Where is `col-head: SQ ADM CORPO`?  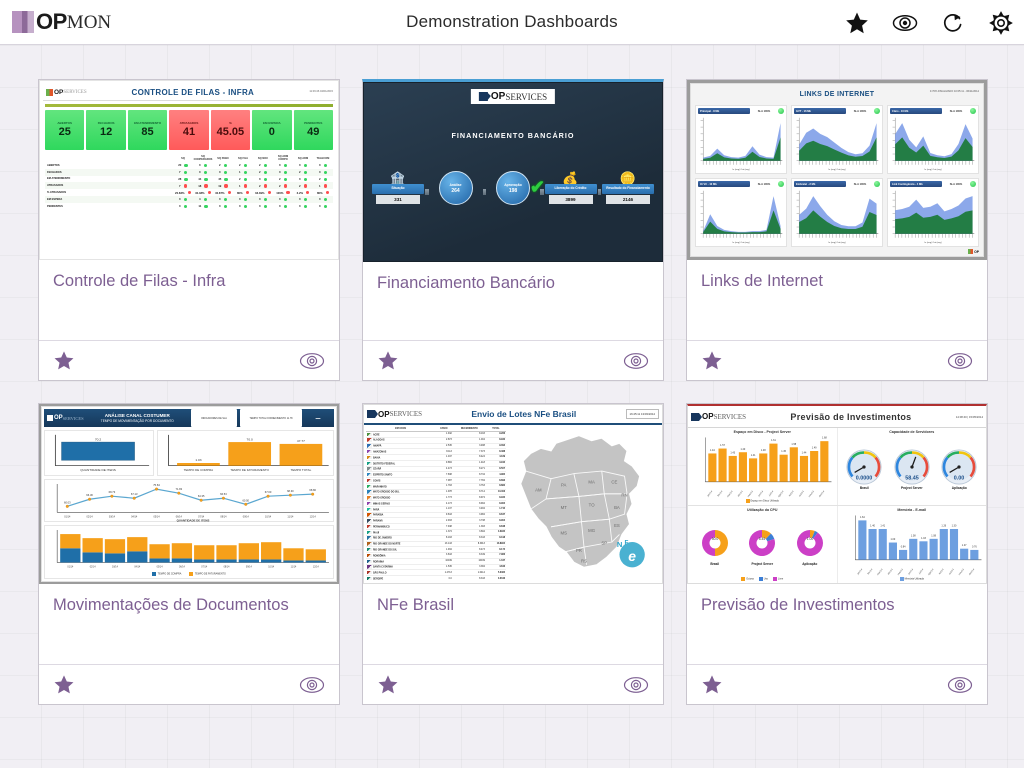 col-head: SQ ADM CORPO is located at coordinates (283, 158).